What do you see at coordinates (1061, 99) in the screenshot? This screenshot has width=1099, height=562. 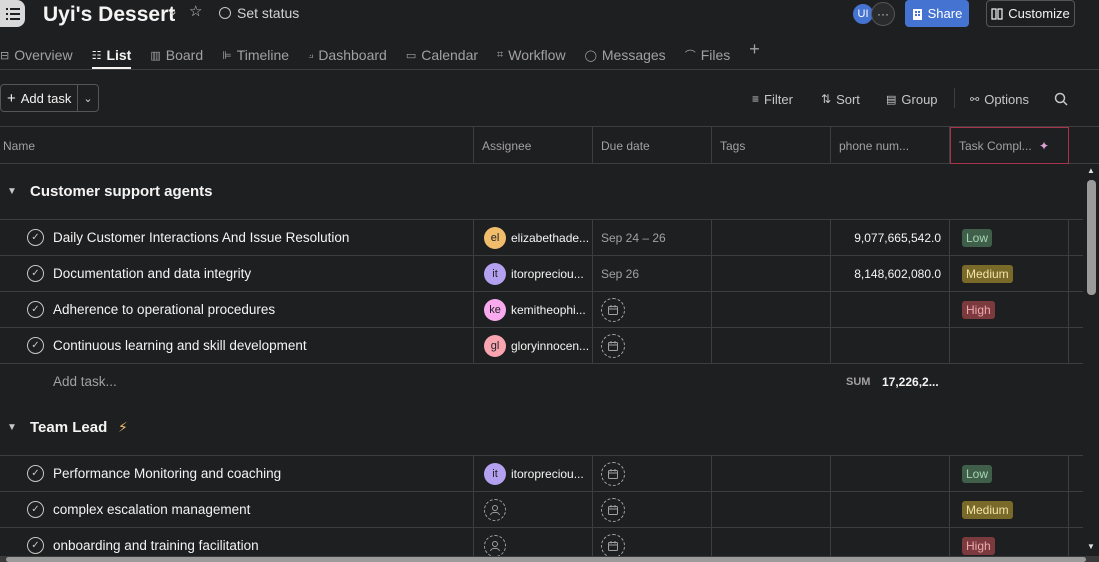 I see `search-icon` at bounding box center [1061, 99].